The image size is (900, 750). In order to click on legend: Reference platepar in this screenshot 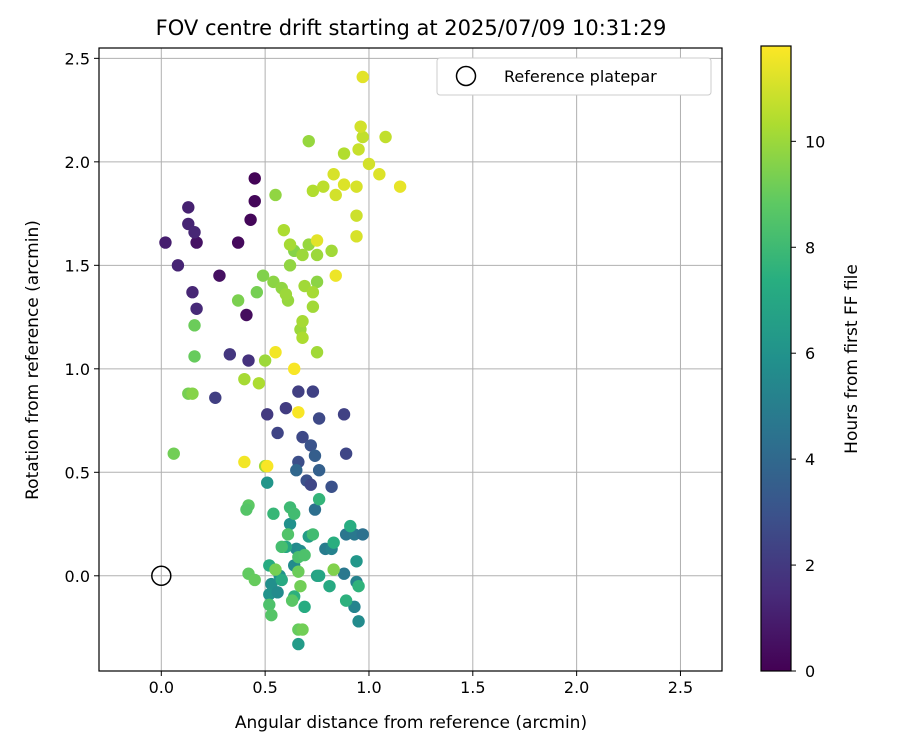, I will do `click(574, 76)`.